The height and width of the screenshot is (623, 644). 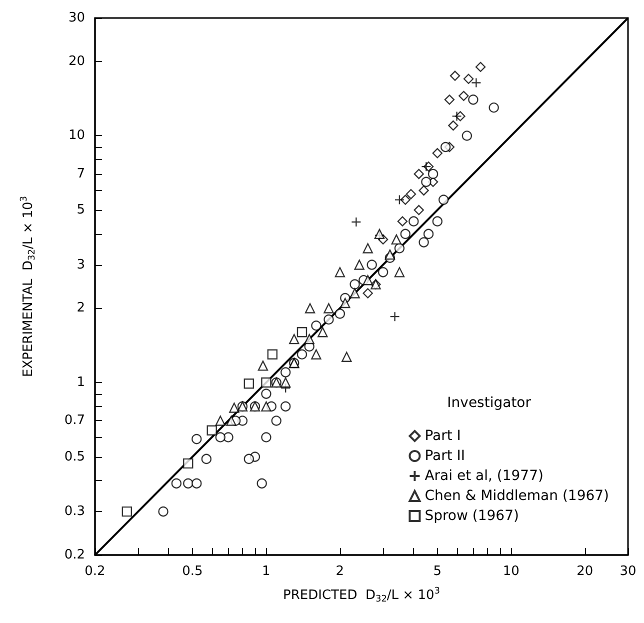 I want to click on y-tick-label: 30, so click(x=76, y=18).